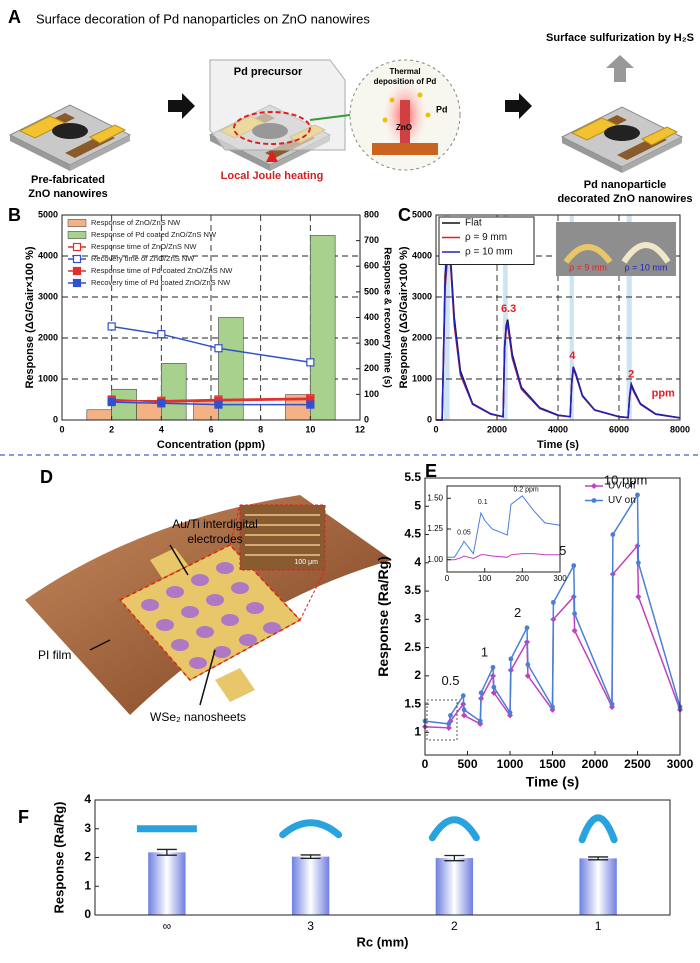 This screenshot has height=963, width=700. Describe the element at coordinates (167, 926) in the screenshot. I see `x-tick-label: ∞` at that location.